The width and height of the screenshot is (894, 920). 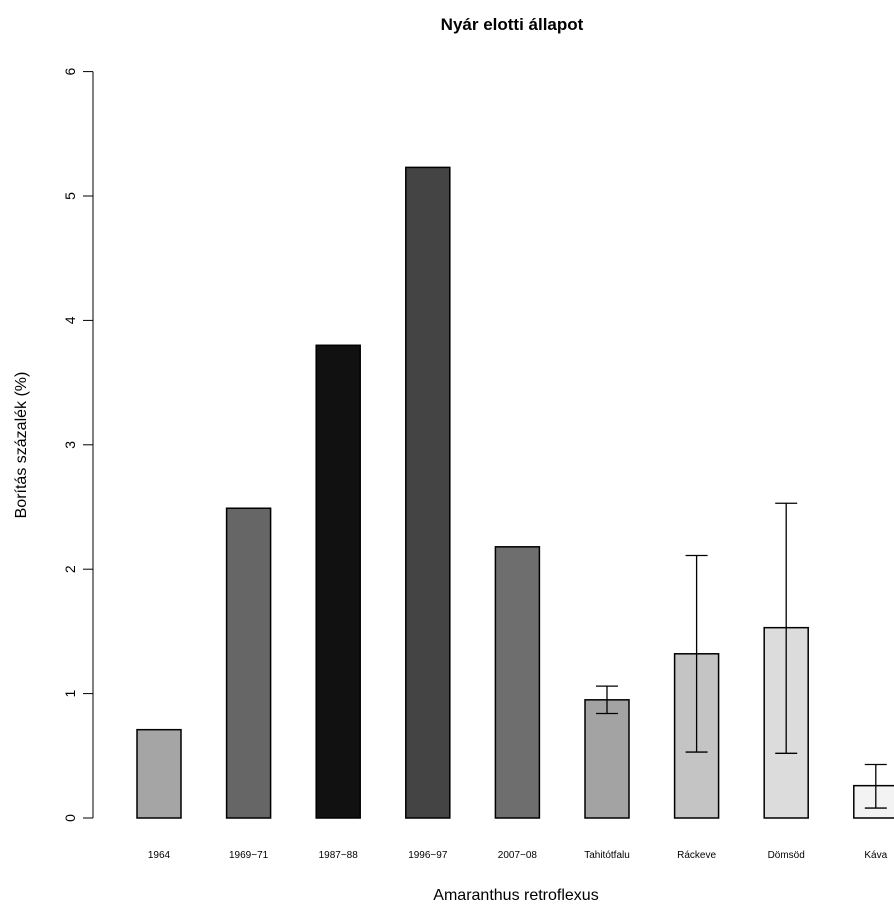 What do you see at coordinates (70, 320) in the screenshot?
I see `y-tick-label: 4` at bounding box center [70, 320].